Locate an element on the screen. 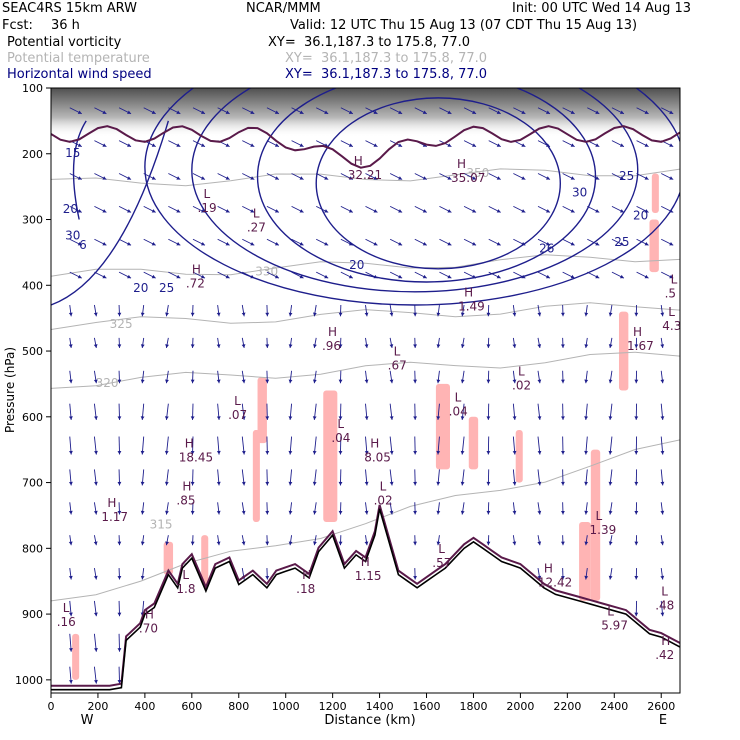 This screenshot has width=740, height=740. pv-extremum: H32.21 is located at coordinates (365, 168).